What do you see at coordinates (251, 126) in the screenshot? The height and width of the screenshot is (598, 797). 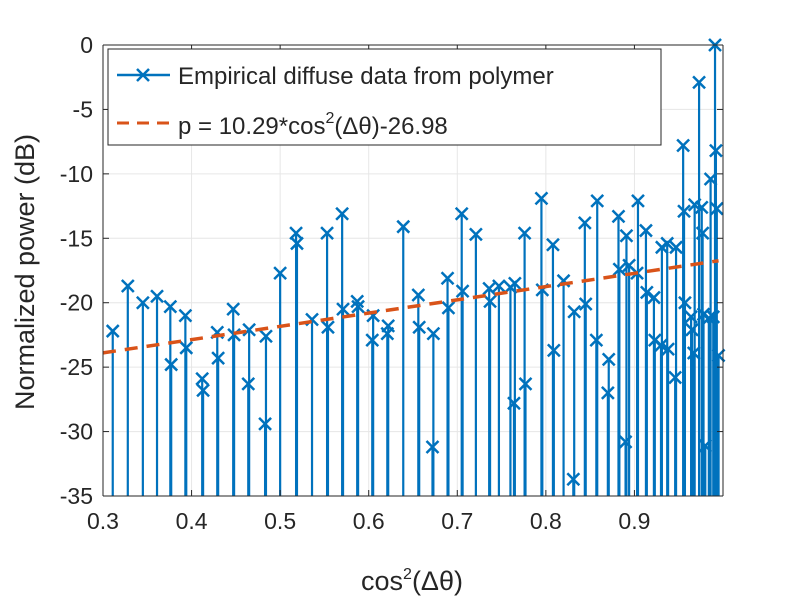 I see `legend-label-fit-pre: p = 10.29*cos` at bounding box center [251, 126].